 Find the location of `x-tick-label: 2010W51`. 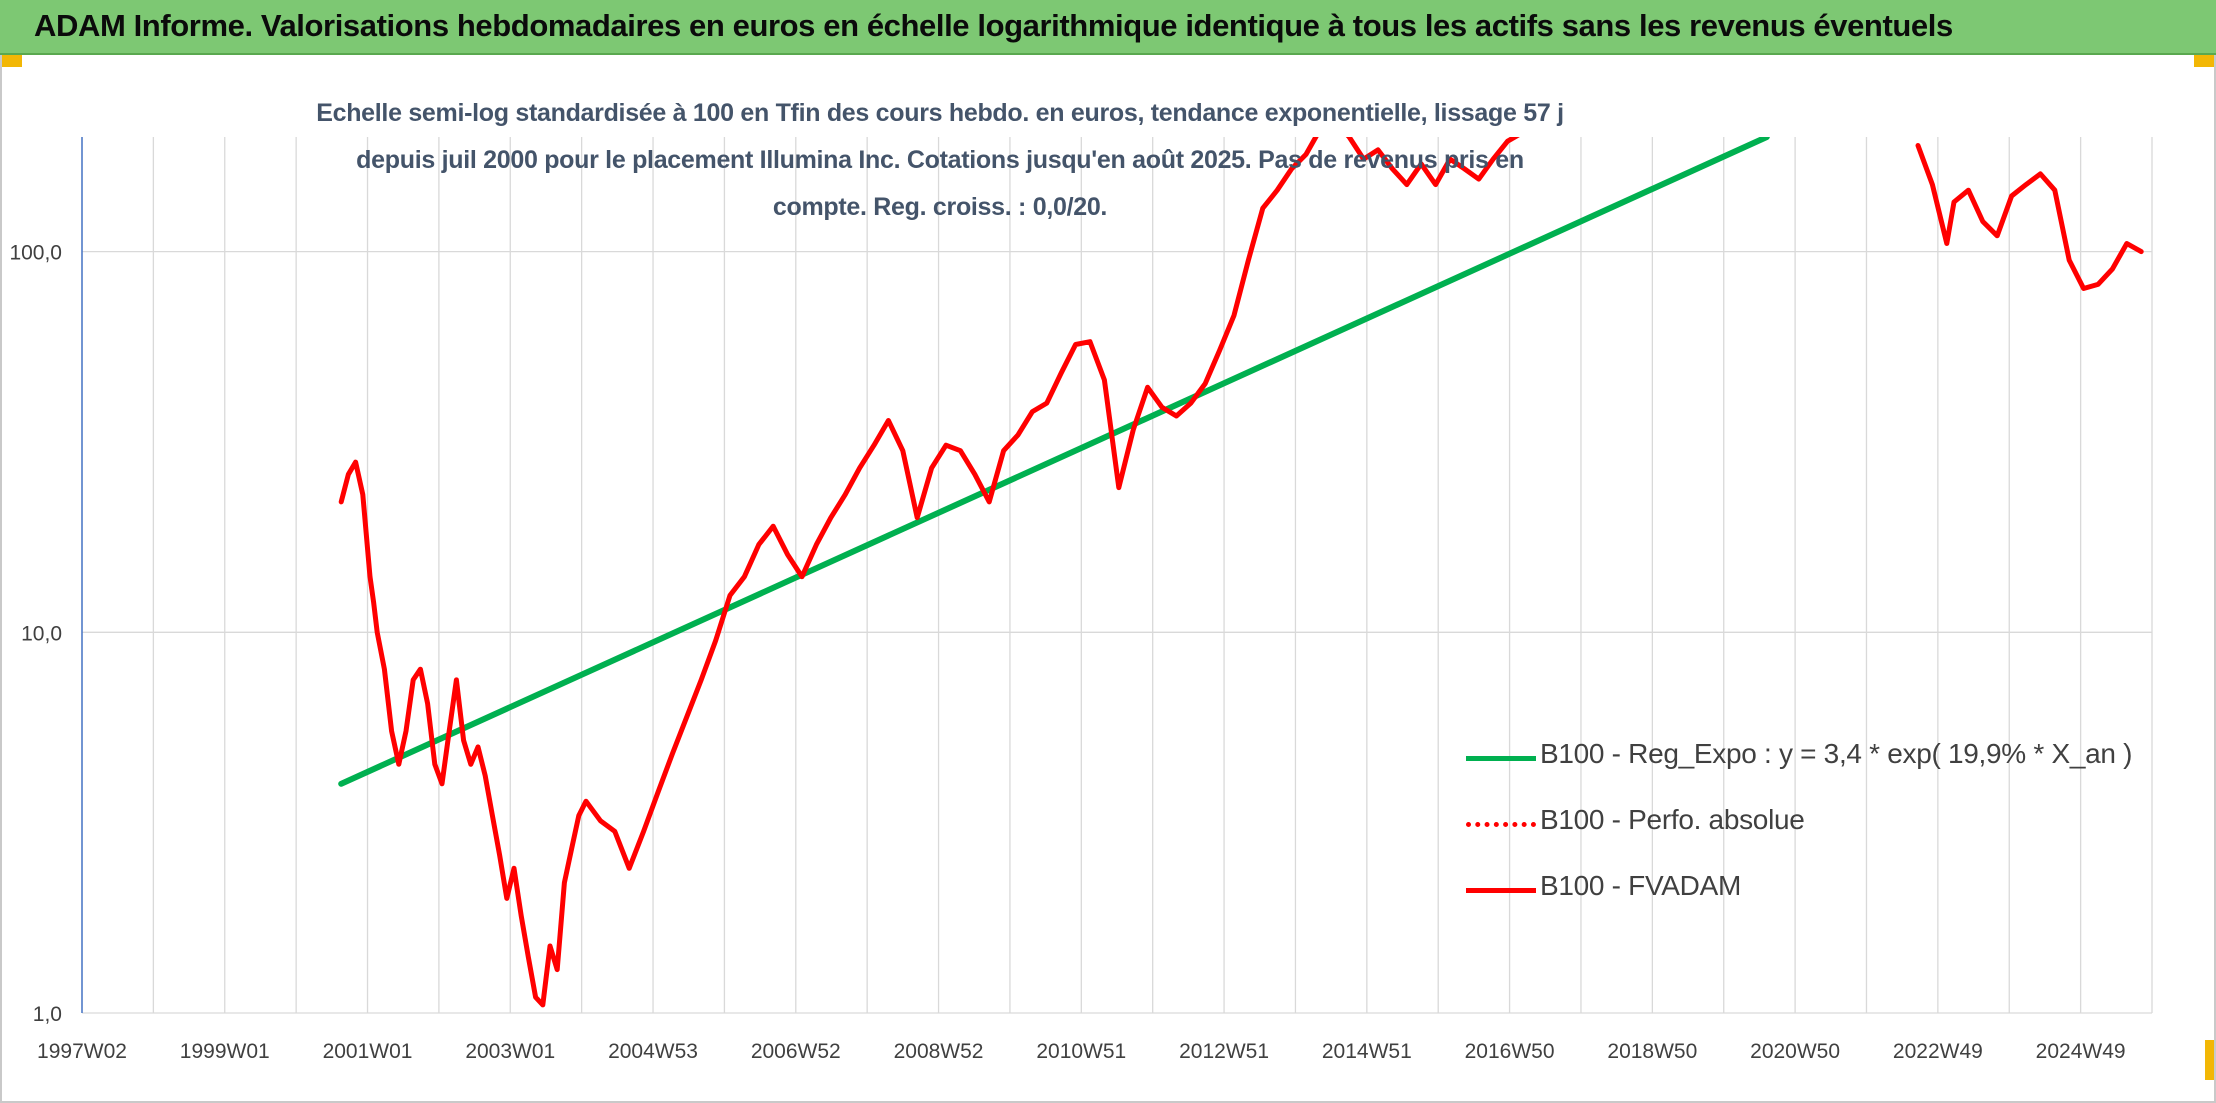

x-tick-label: 2010W51 is located at coordinates (1081, 1051).